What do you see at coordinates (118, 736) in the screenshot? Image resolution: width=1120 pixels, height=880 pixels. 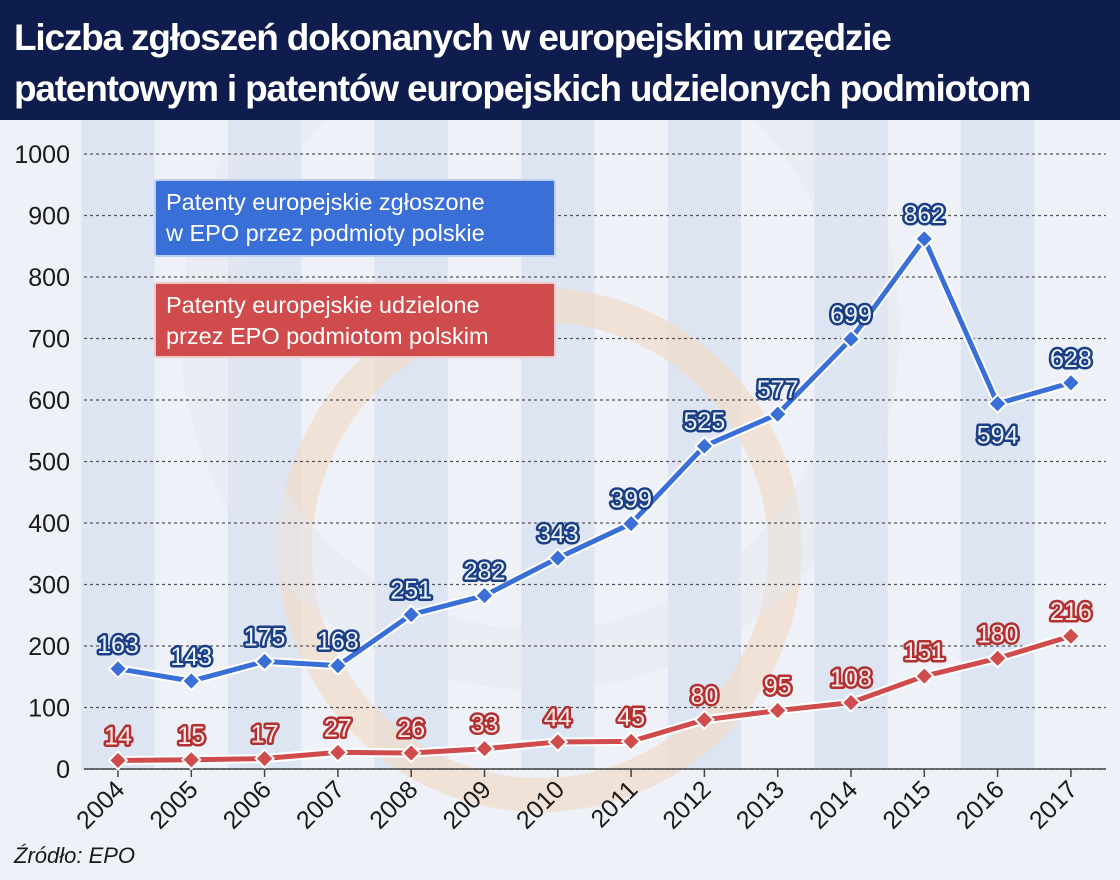 I see `data-label-red: 14` at bounding box center [118, 736].